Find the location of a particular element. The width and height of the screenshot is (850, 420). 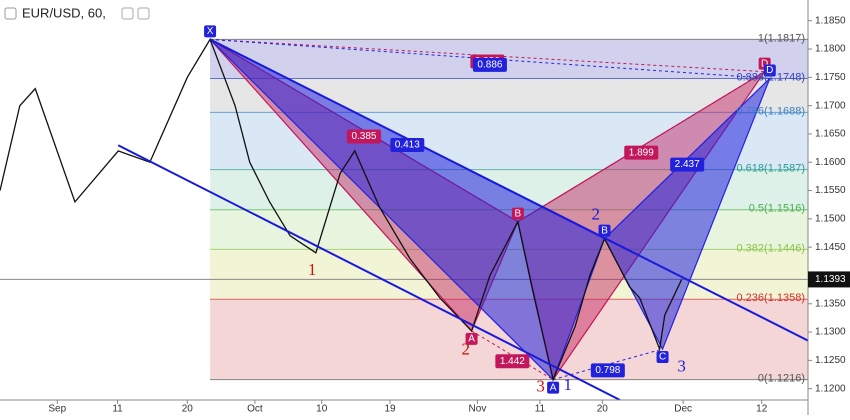

x-tick-label: 10 is located at coordinates (322, 409).